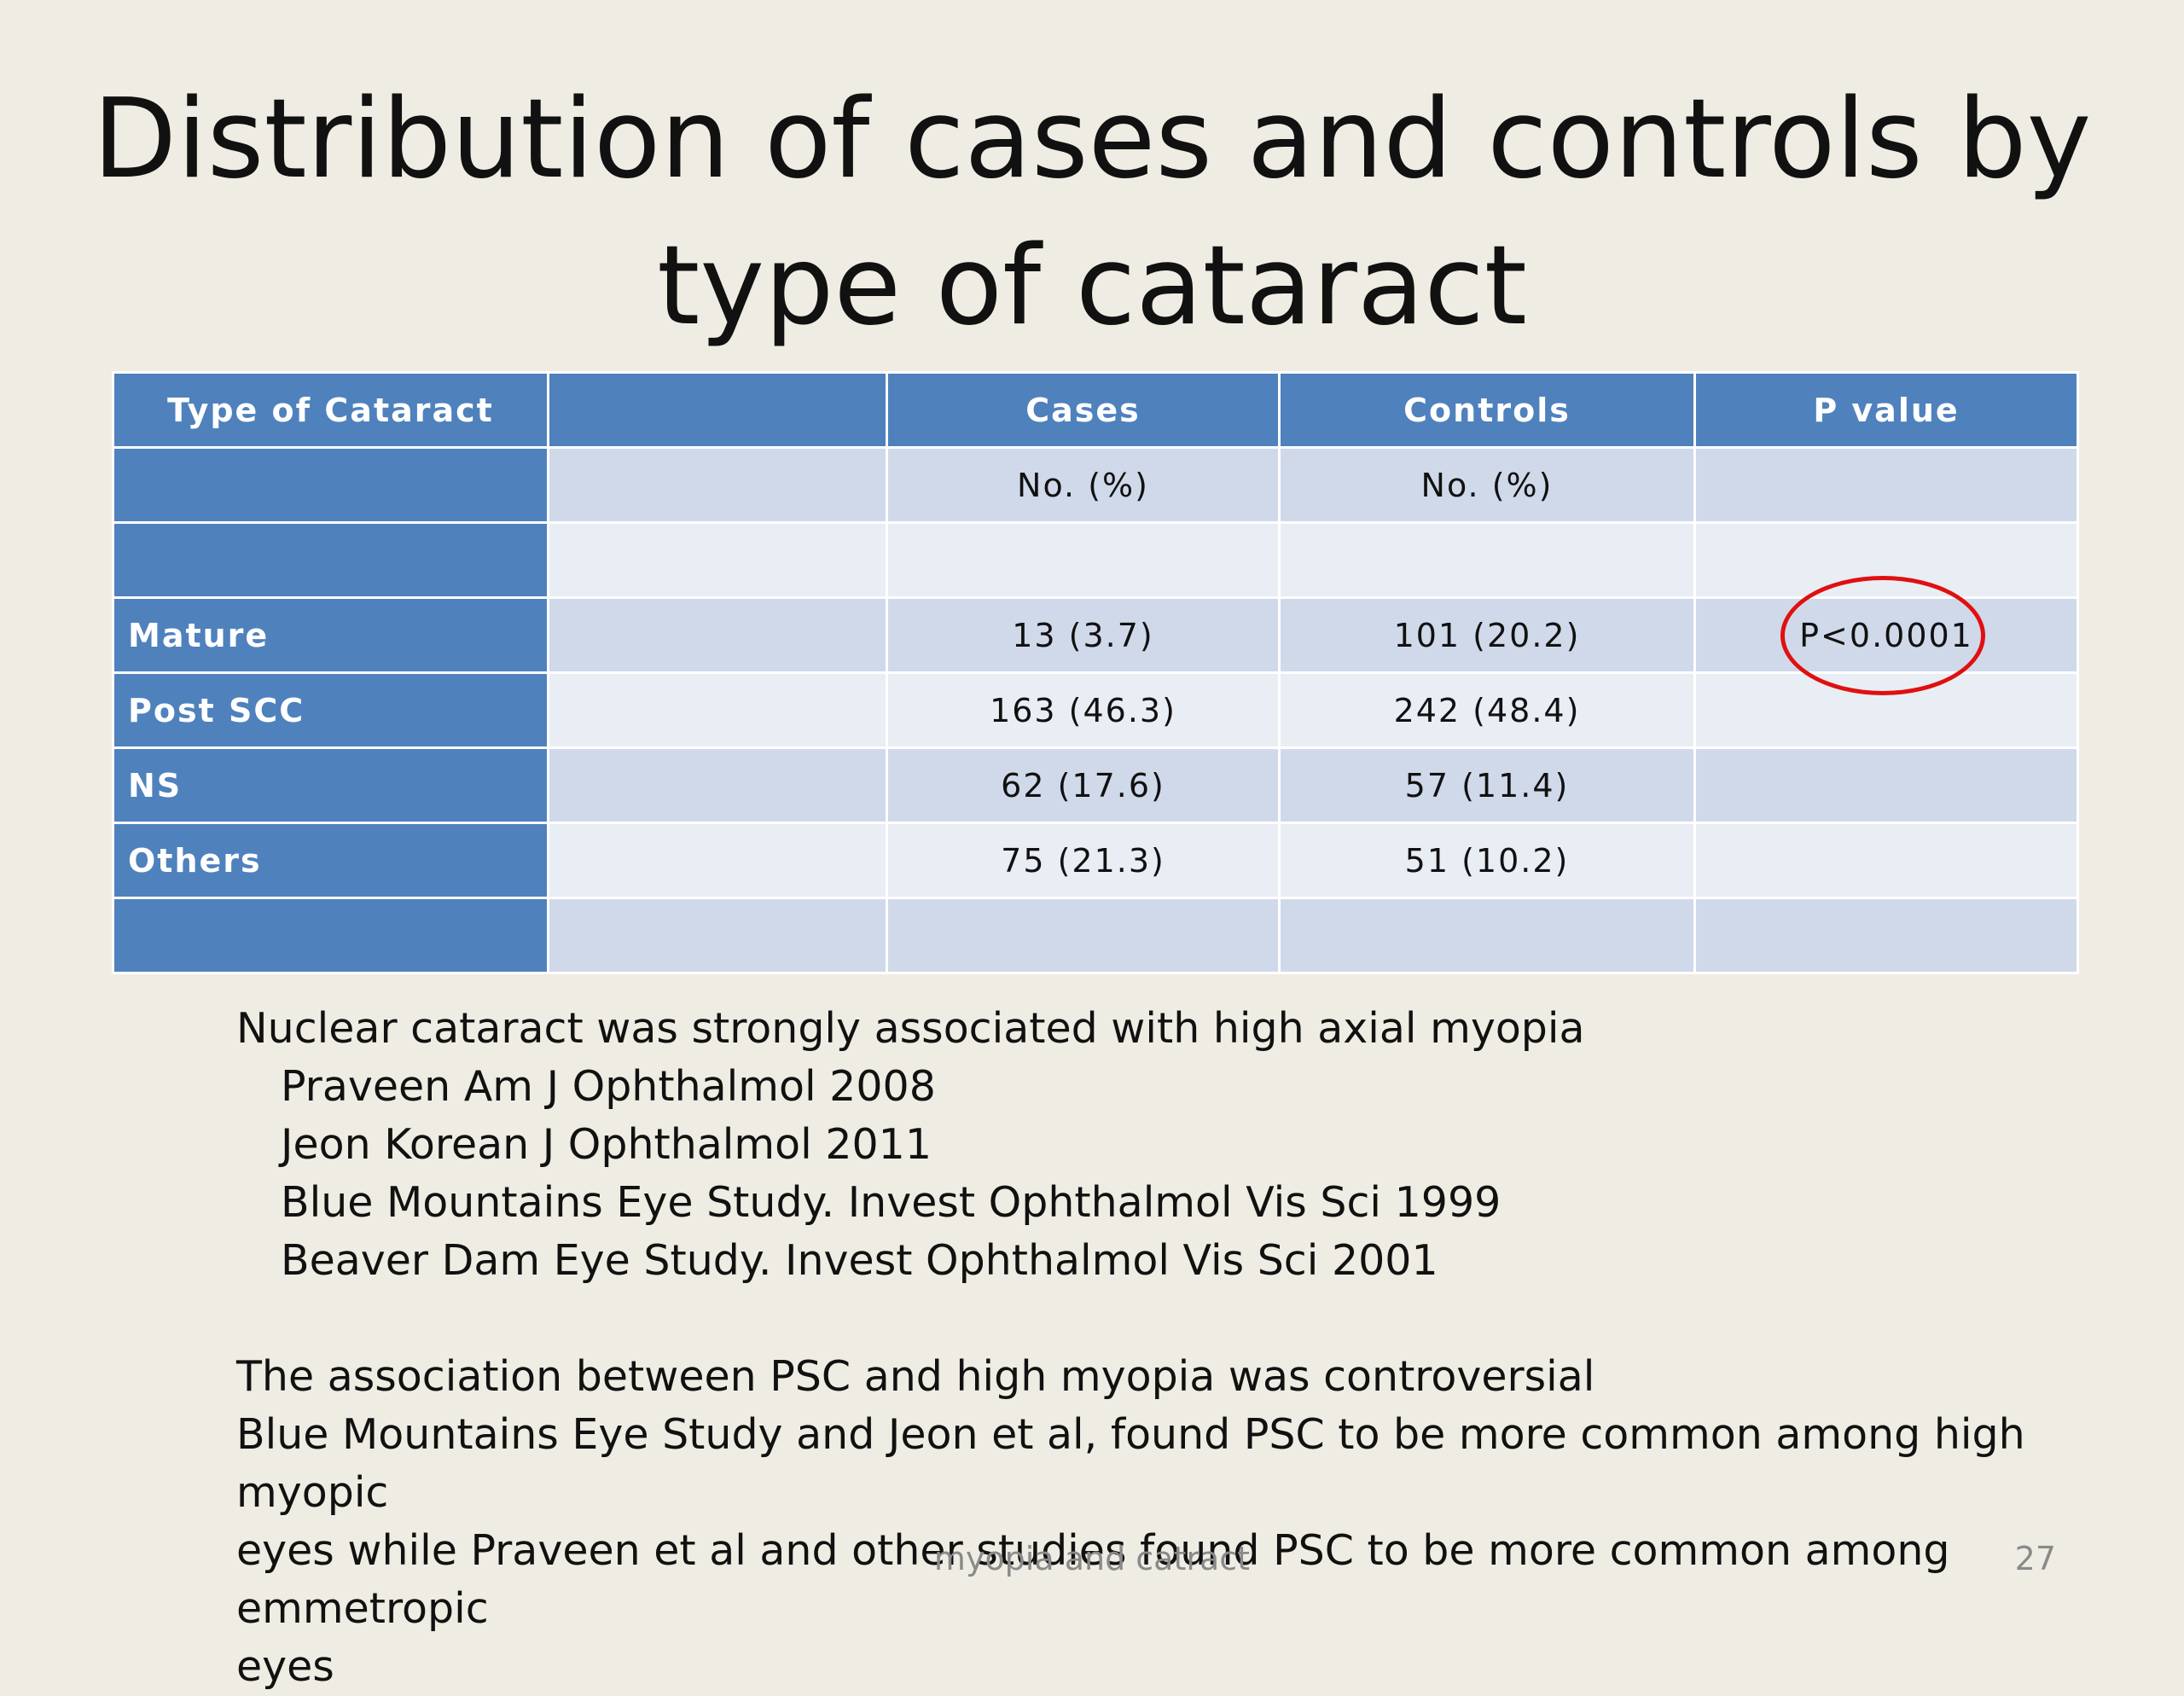 This screenshot has height=1696, width=2184. Describe the element at coordinates (1092, 287) in the screenshot. I see `title-line-2: type of cataract` at that location.